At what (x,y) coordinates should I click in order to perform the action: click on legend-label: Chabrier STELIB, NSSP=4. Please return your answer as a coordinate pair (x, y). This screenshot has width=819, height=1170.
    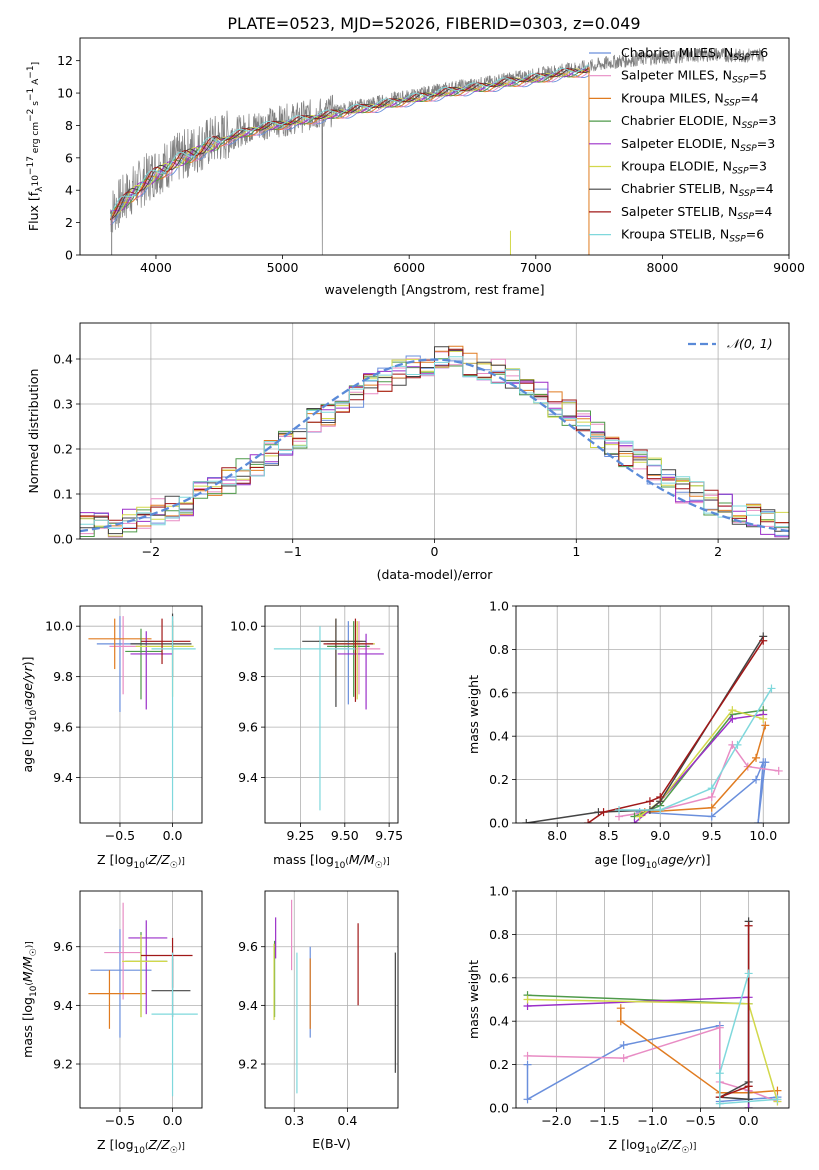
    Looking at the image, I should click on (697, 190).